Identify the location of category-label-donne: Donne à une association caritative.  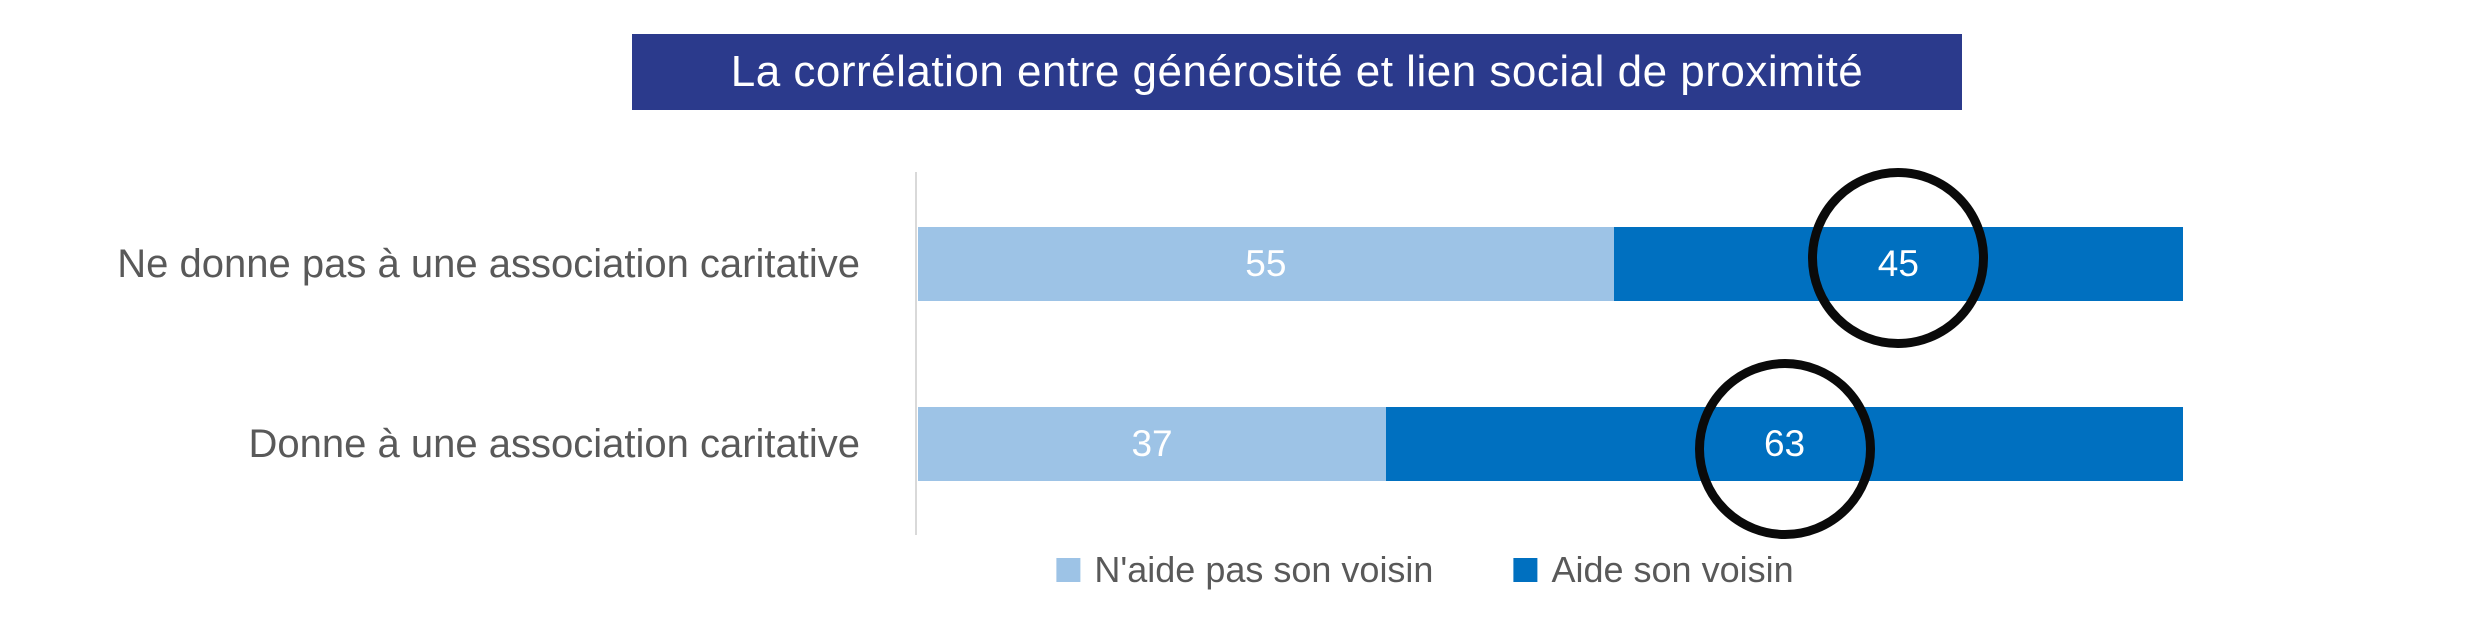
(554, 444).